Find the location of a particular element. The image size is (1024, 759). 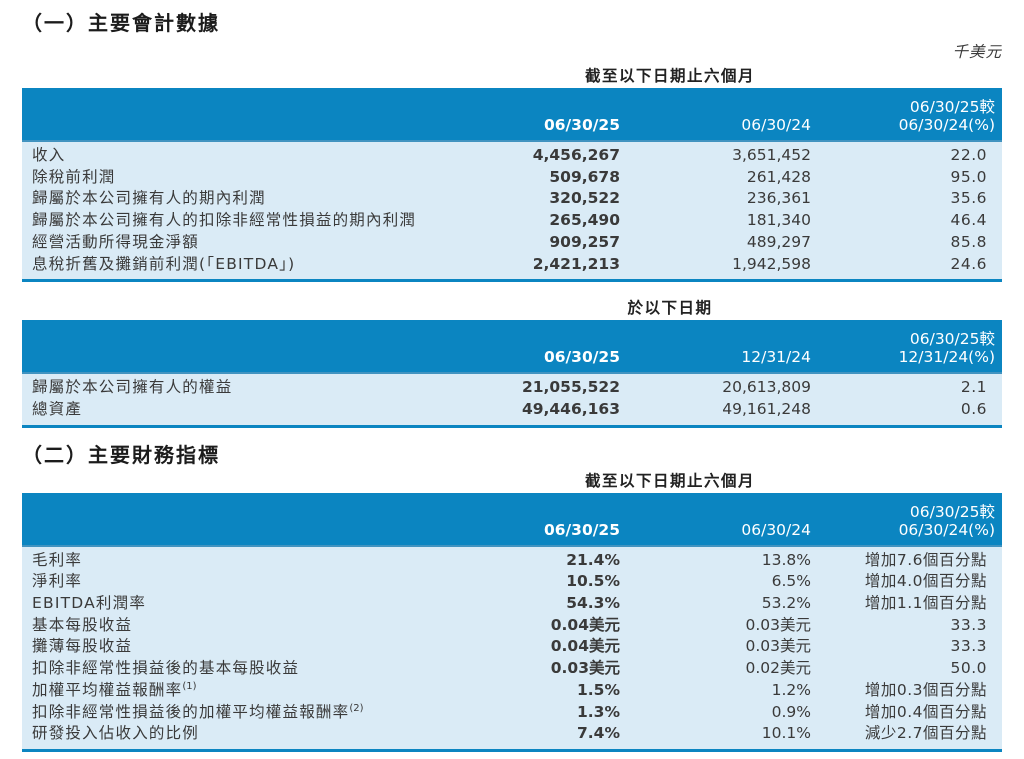

row-label-text: 攤薄每股收益 is located at coordinates (82, 646).